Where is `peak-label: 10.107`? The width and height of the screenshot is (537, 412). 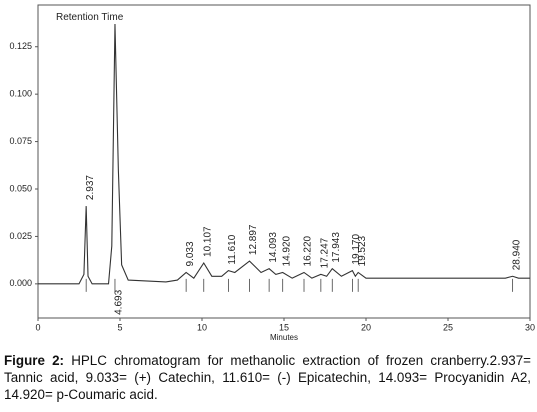 peak-label: 10.107 is located at coordinates (207, 241).